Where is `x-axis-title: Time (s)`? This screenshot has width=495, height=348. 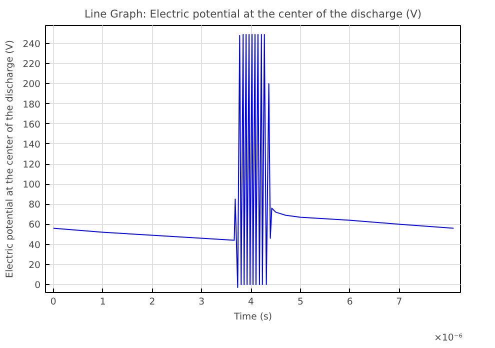
x-axis-title: Time (s) is located at coordinates (252, 317).